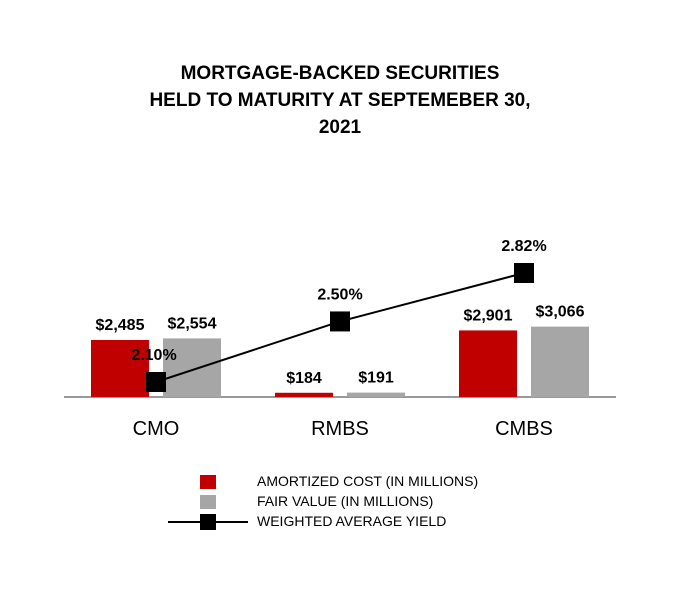 The width and height of the screenshot is (680, 600). Describe the element at coordinates (340, 321) in the screenshot. I see `yield-marker-rmbs` at that location.